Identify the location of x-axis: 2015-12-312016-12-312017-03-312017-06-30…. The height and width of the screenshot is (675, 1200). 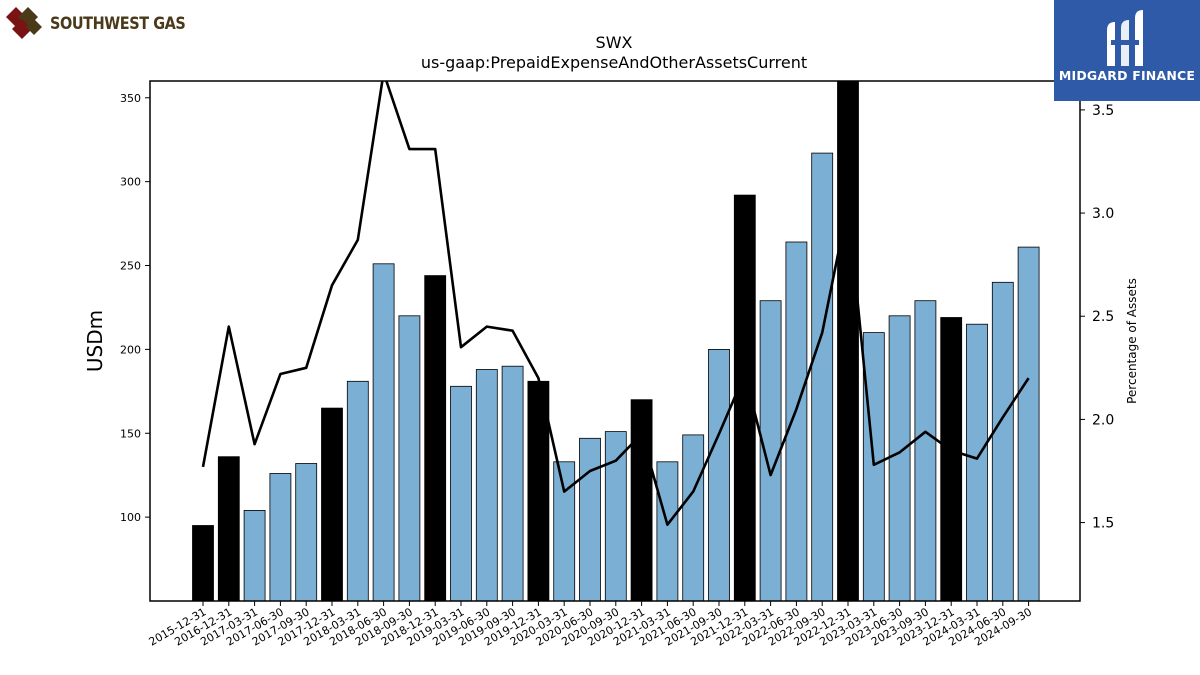
(590, 625).